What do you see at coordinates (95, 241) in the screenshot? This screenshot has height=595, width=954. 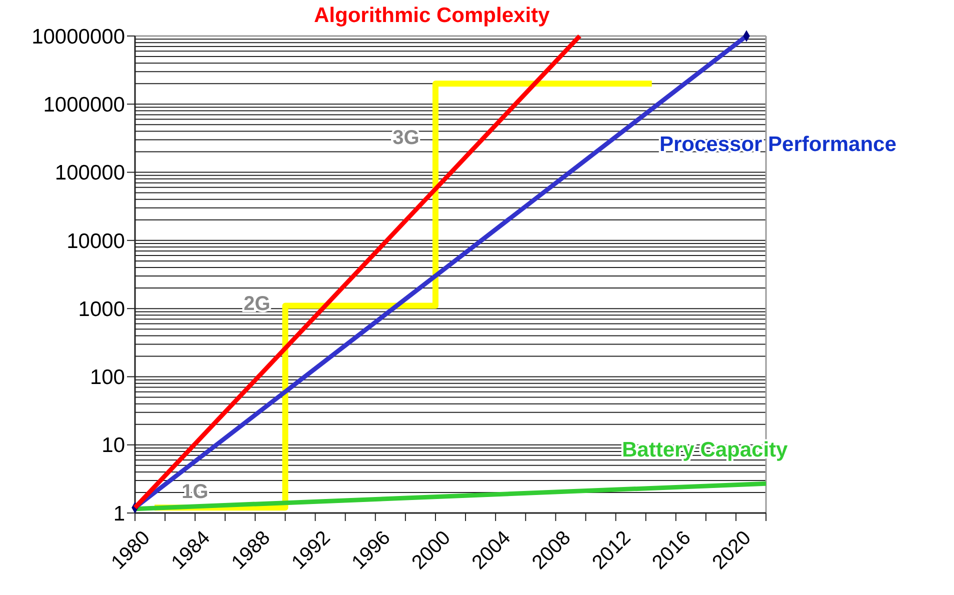 I see `y-tick-label: 10000` at bounding box center [95, 241].